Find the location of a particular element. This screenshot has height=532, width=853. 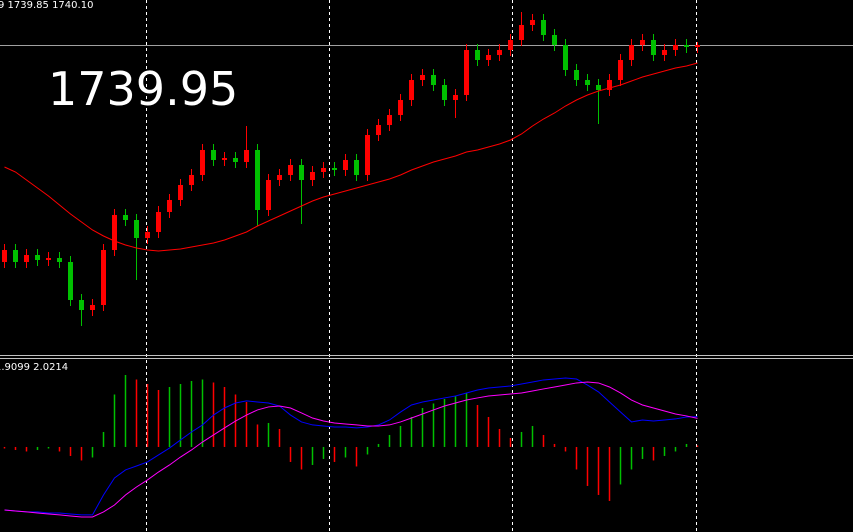

price-header: 9 1739.85 1740.10 is located at coordinates (46, 5).